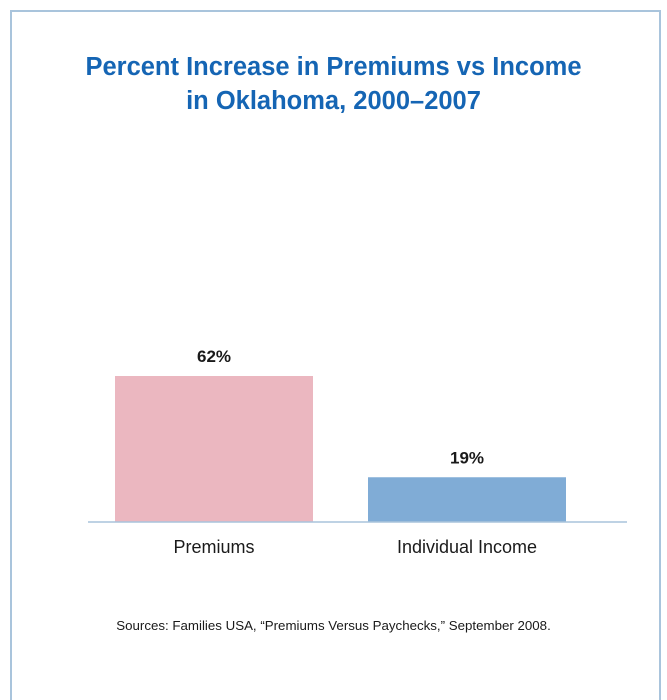  What do you see at coordinates (333, 101) in the screenshot?
I see `chart-title-line-2: in Oklahoma, 2000–2007` at bounding box center [333, 101].